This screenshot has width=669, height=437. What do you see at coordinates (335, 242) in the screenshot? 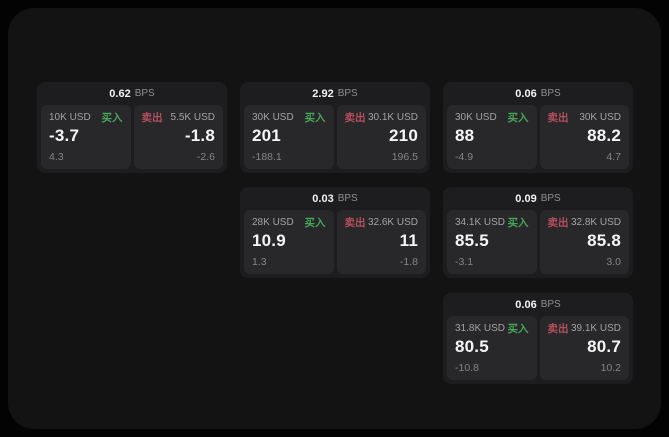
I see `quote-panels: 28K USD 买入 10.9 1.3 卖出 32.6K USD 11 -1.8` at bounding box center [335, 242].